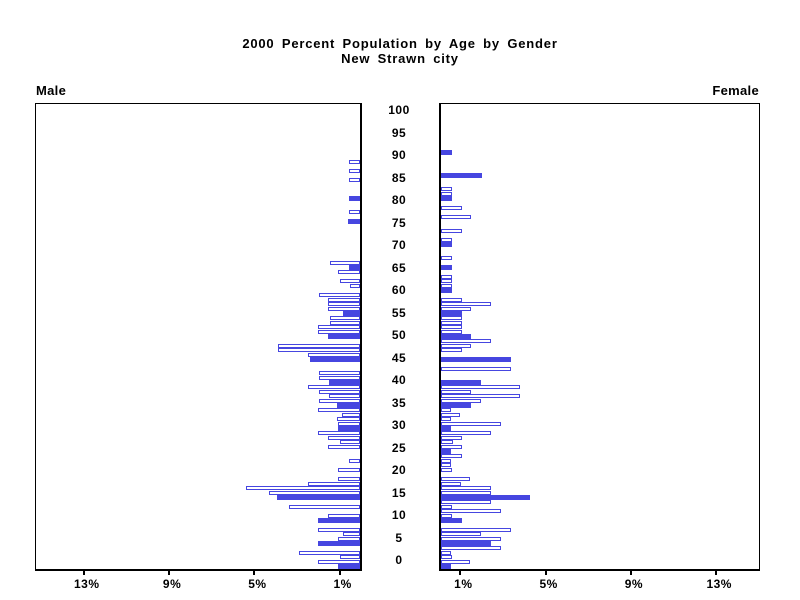 The image size is (800, 600). What do you see at coordinates (399, 267) in the screenshot?
I see `age-label-65: 65` at bounding box center [399, 267].